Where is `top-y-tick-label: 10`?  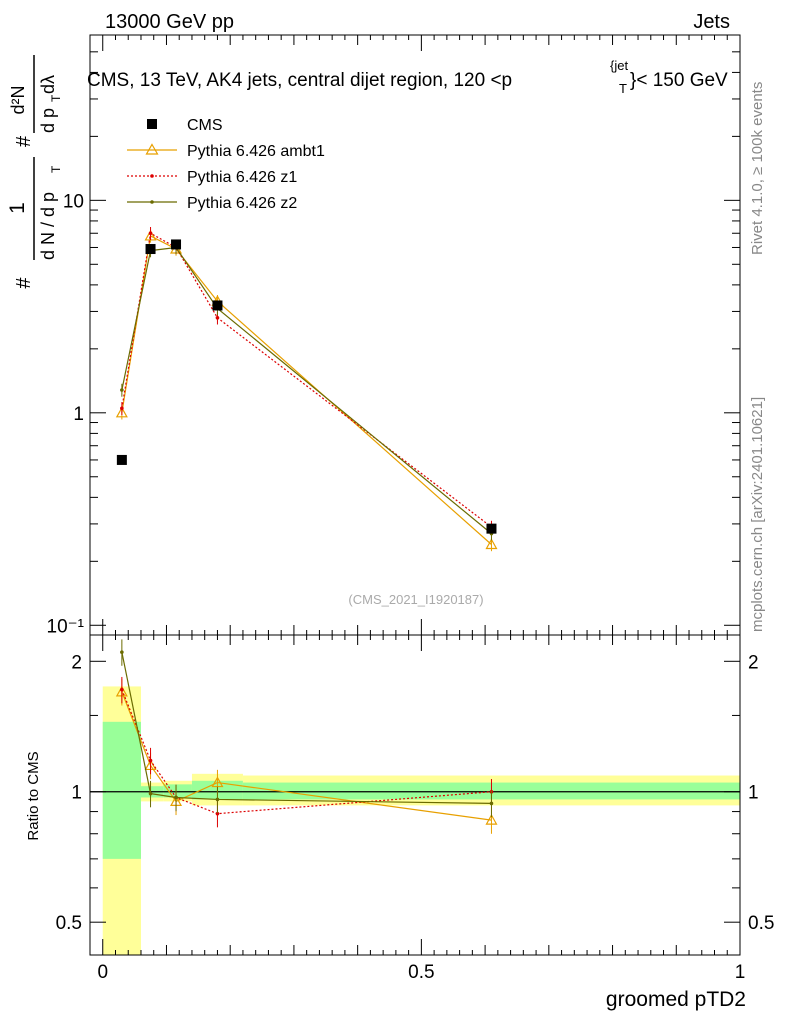
top-y-tick-label: 10 is located at coordinates (73, 201).